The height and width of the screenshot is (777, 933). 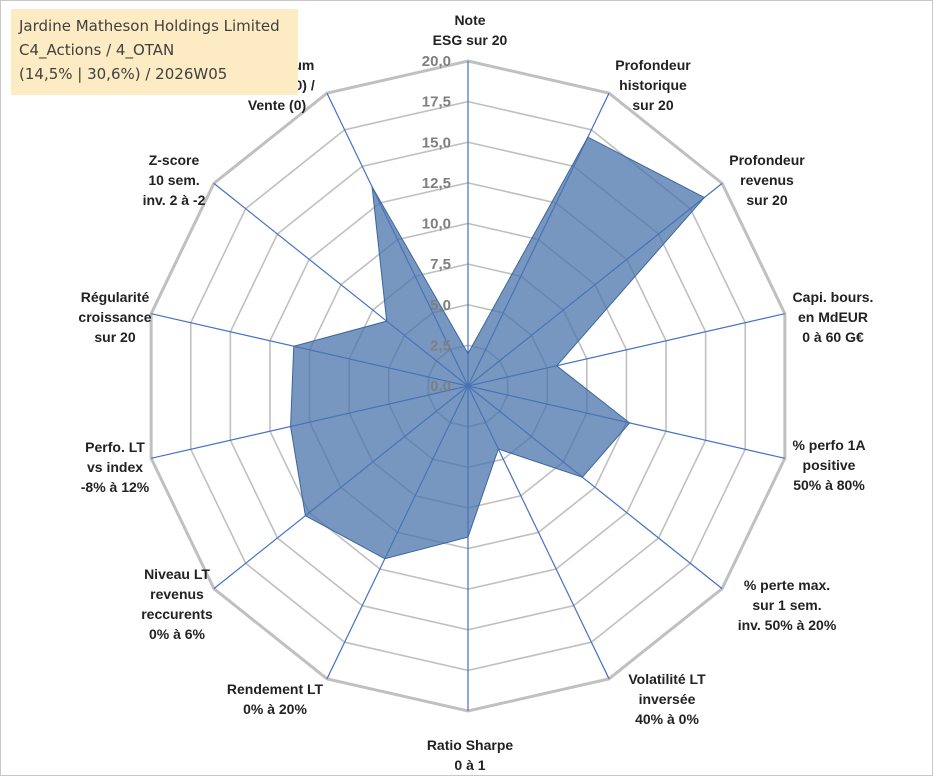 I want to click on axis-label-line: Note, so click(x=469, y=20).